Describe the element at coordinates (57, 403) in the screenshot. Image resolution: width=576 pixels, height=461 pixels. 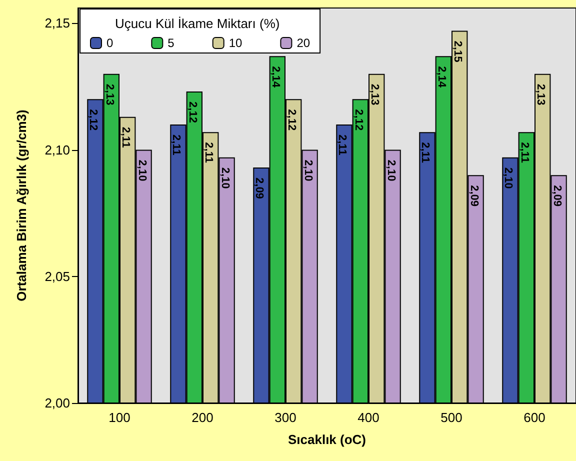
I see `y-tick-label: 2,00` at that location.